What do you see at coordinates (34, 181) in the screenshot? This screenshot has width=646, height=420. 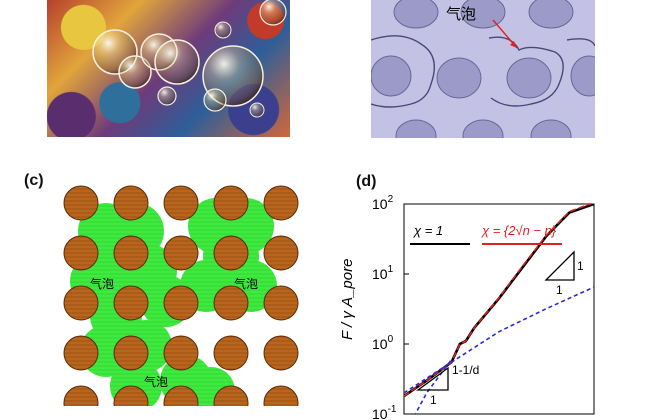 I see `panel-label-c: (c)` at bounding box center [34, 181].